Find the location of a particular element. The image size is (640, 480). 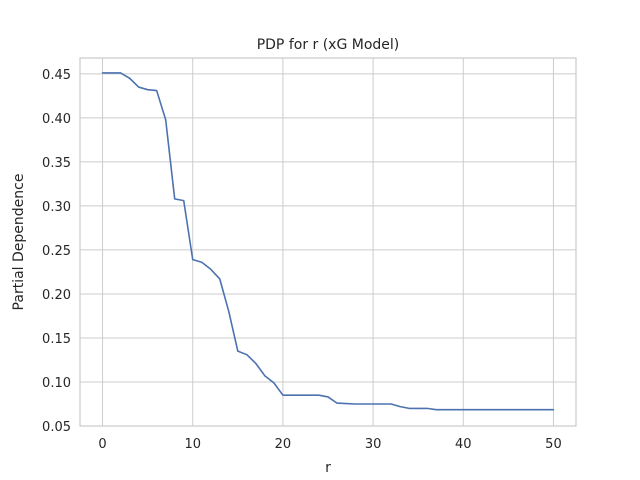

x-axis-label: r is located at coordinates (328, 468).